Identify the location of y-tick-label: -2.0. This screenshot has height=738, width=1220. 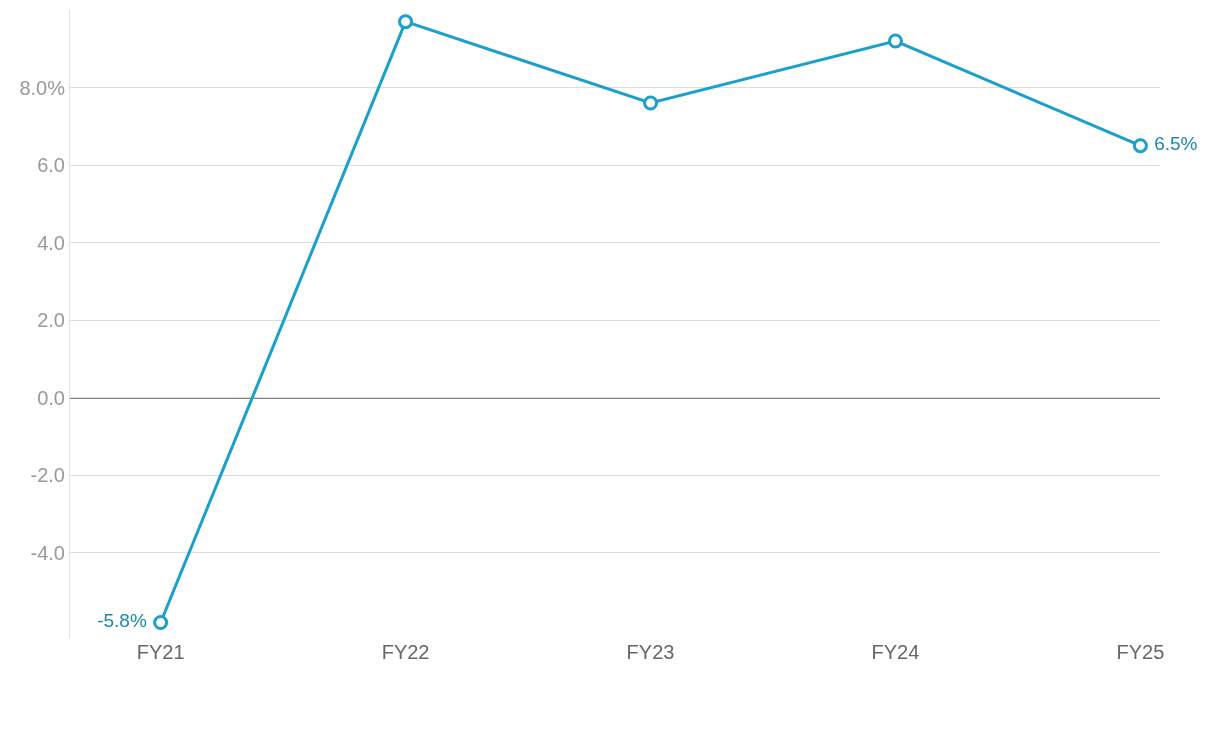
(47, 475).